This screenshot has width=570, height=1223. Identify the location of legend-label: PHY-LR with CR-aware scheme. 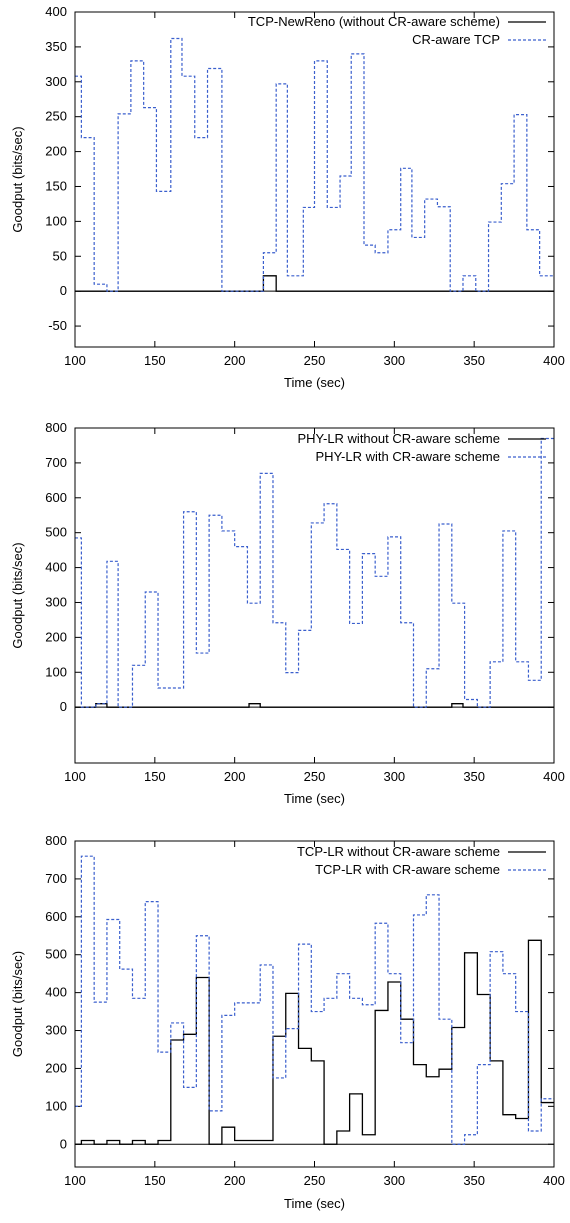
(408, 456).